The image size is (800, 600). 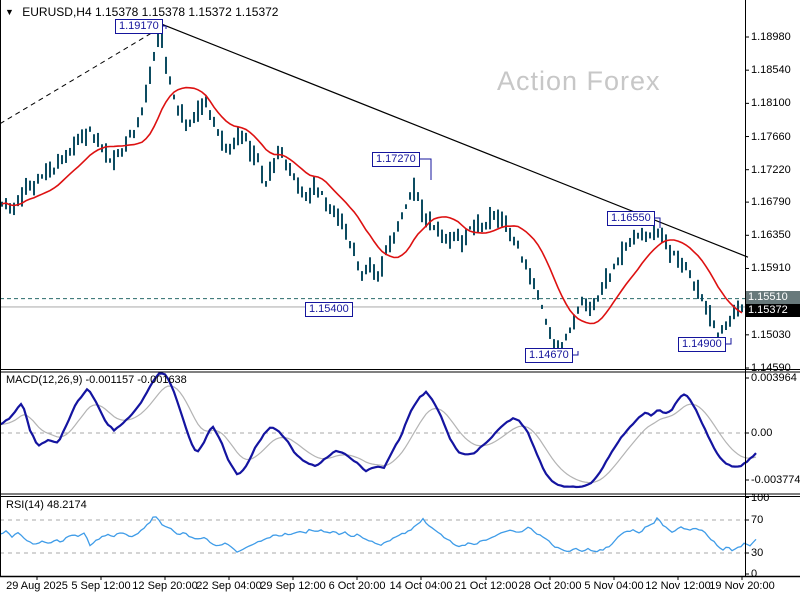 What do you see at coordinates (762, 433) in the screenshot?
I see `axis-tick-label: 0.00` at bounding box center [762, 433].